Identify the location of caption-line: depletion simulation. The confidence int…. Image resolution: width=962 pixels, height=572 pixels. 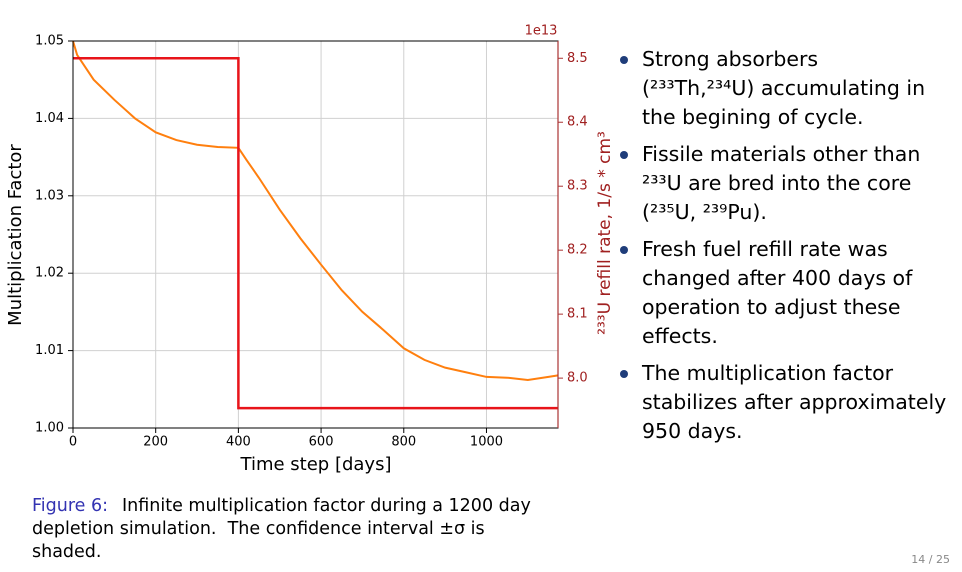
(258, 529).